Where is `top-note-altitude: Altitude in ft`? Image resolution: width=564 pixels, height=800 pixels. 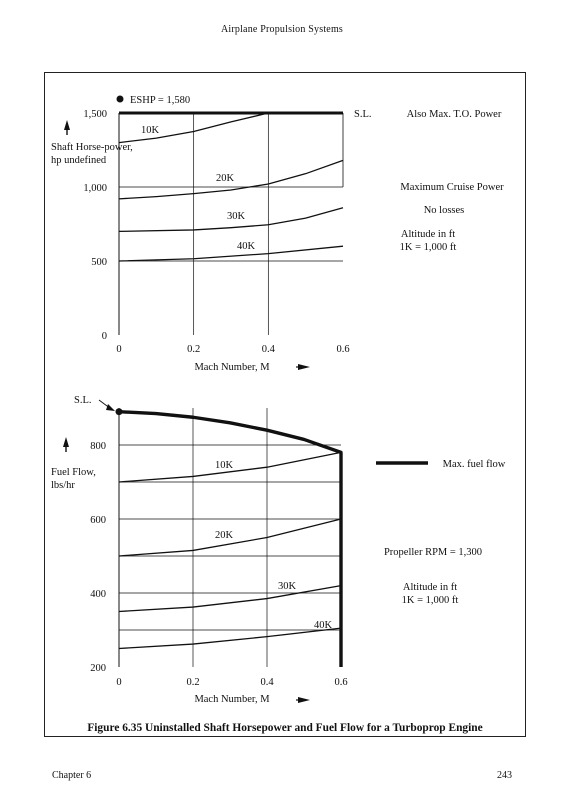 top-note-altitude: Altitude in ft is located at coordinates (428, 234).